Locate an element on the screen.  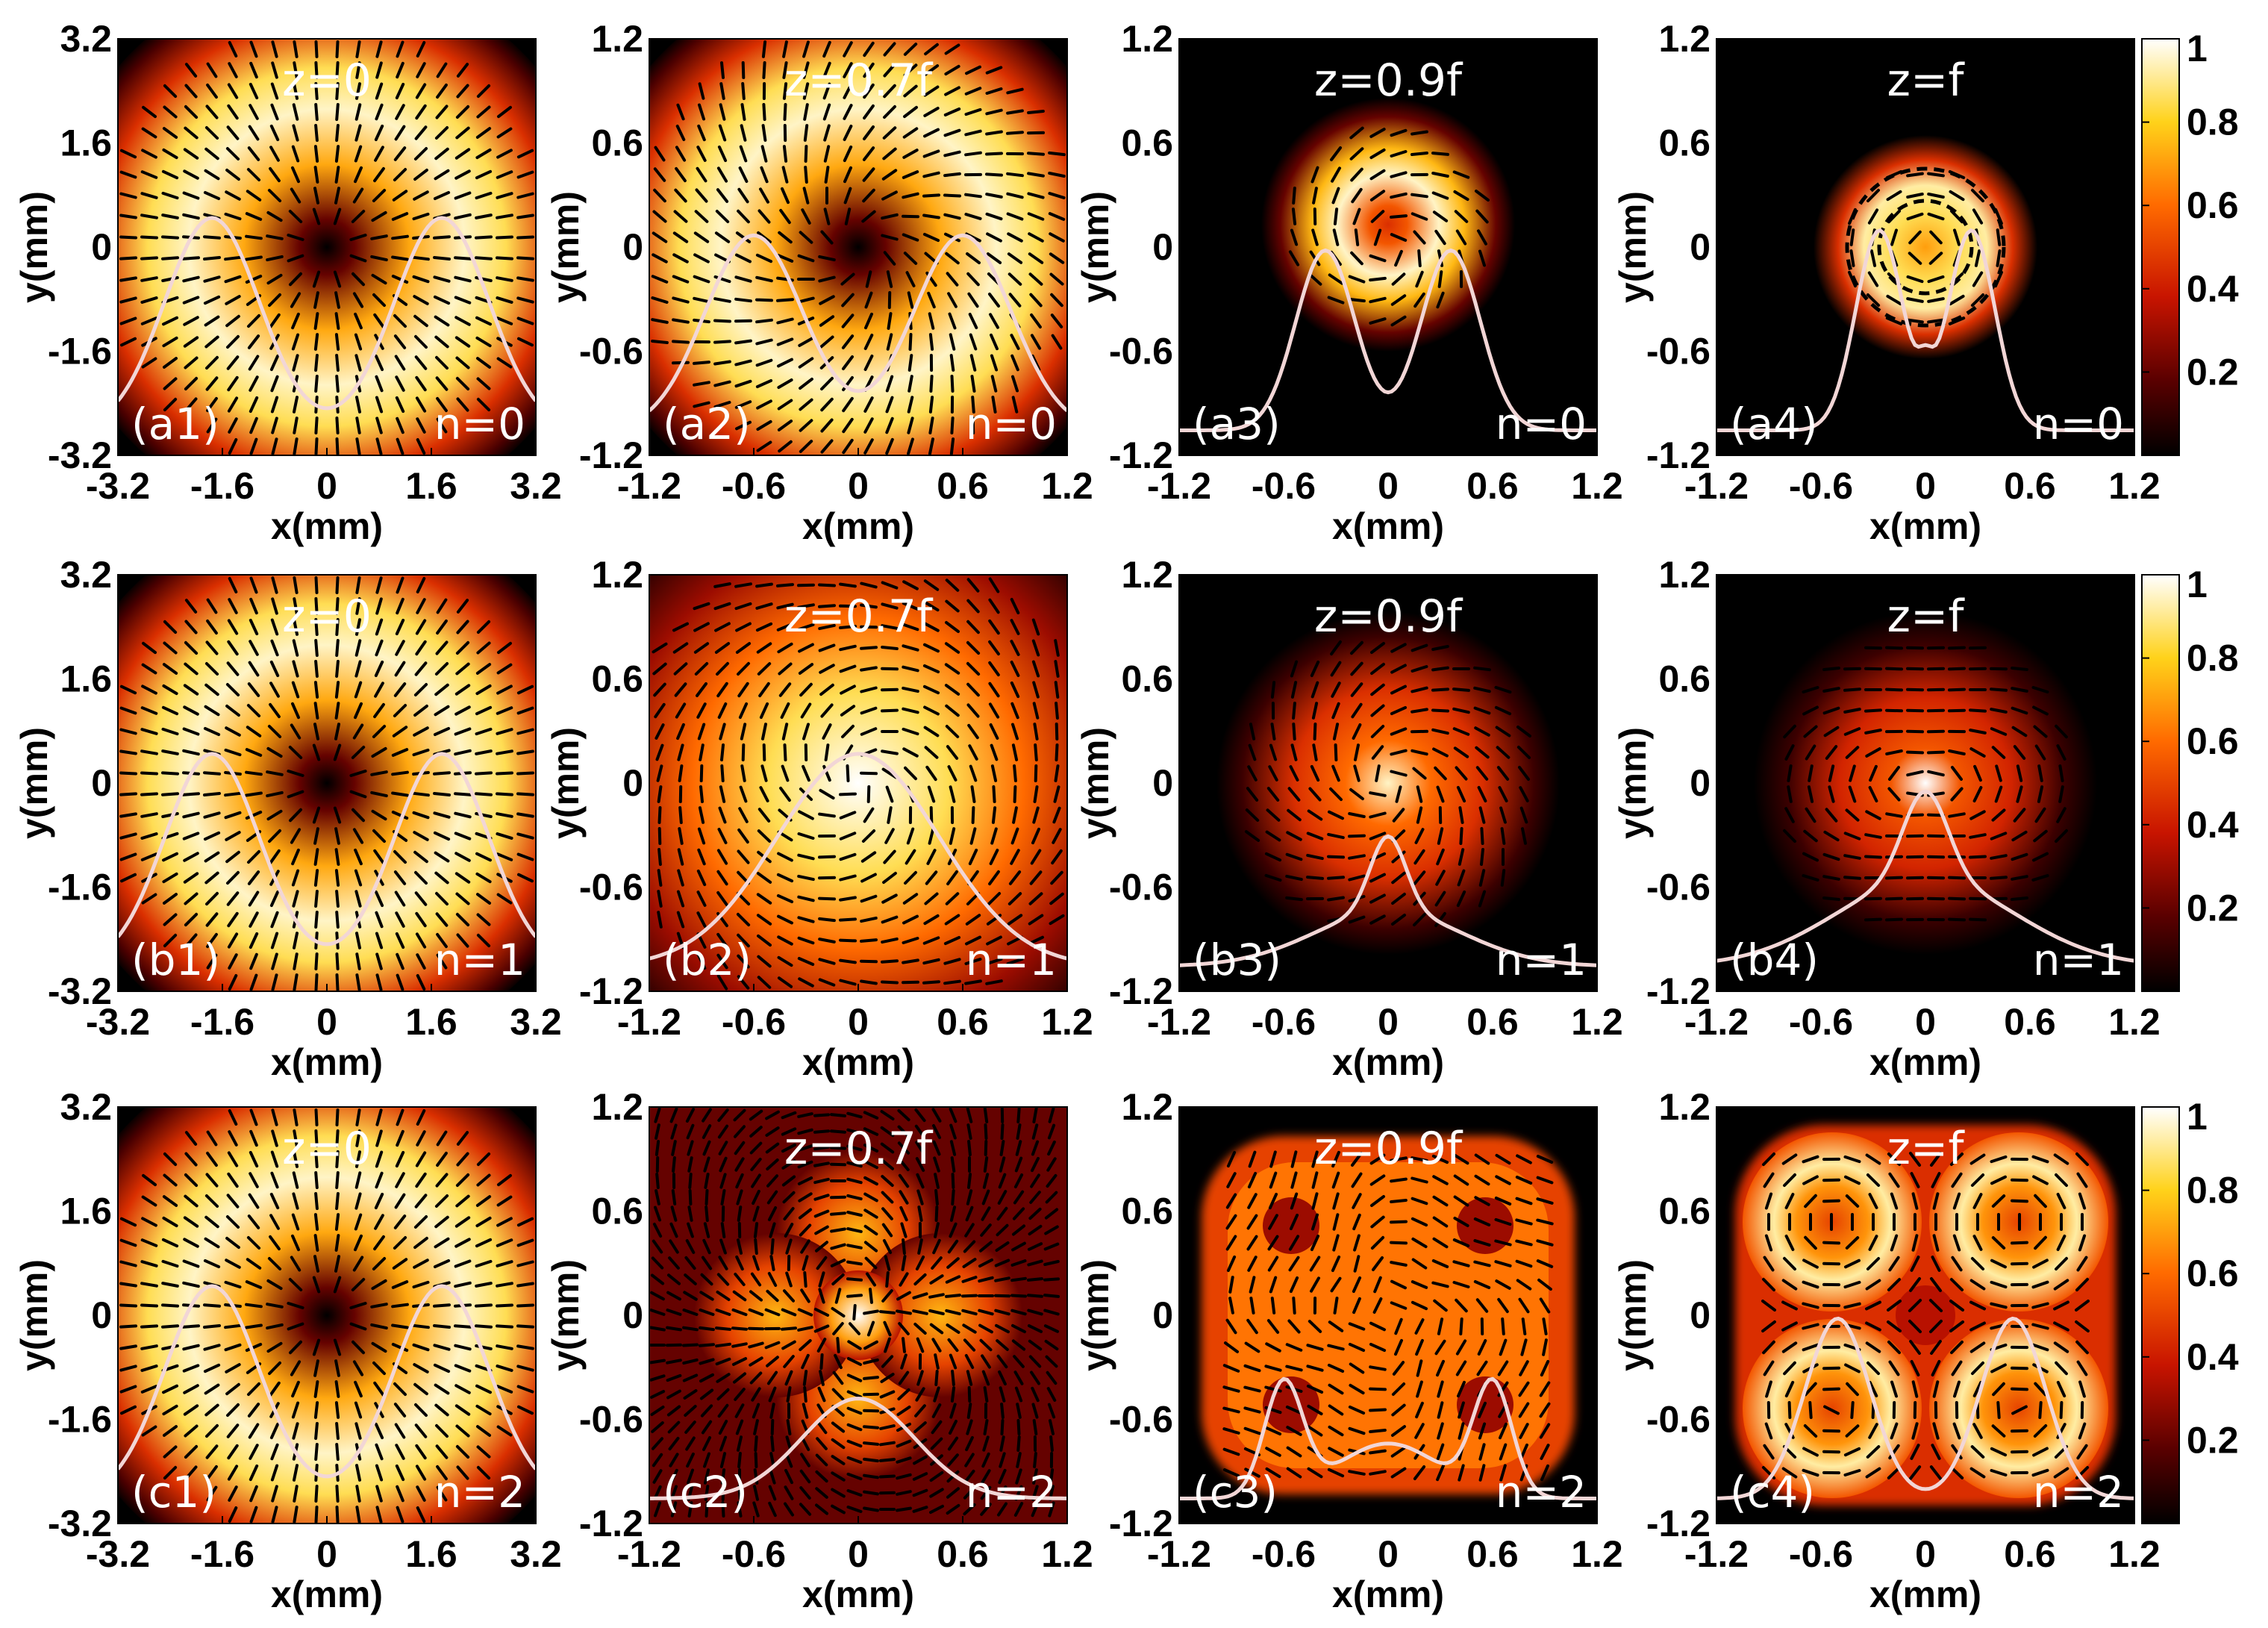
y-tick-label: 0 is located at coordinates (632, 783).